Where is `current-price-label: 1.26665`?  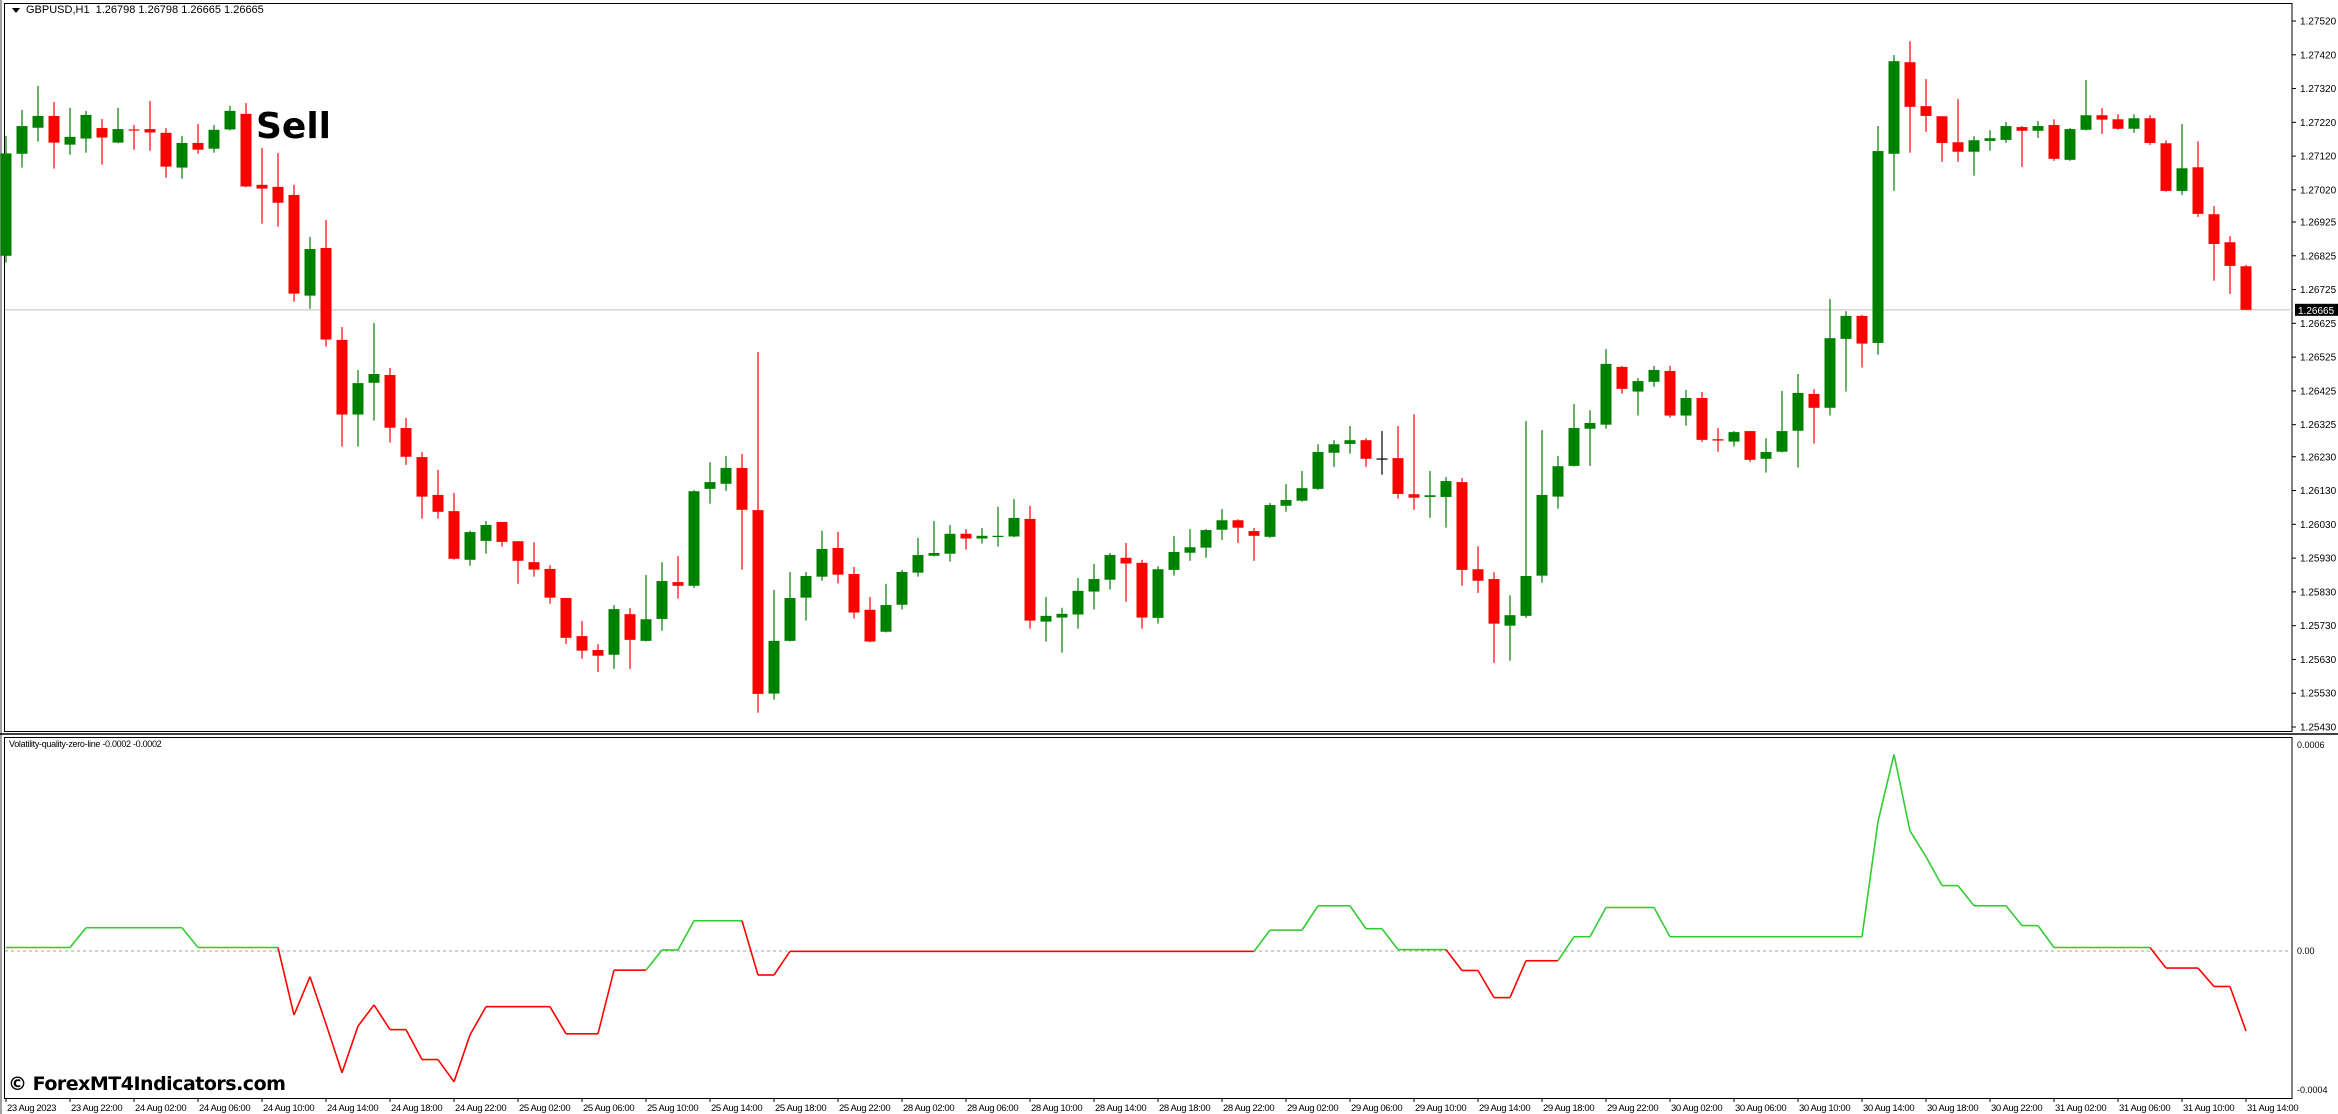 current-price-label: 1.26665 is located at coordinates (2316, 311).